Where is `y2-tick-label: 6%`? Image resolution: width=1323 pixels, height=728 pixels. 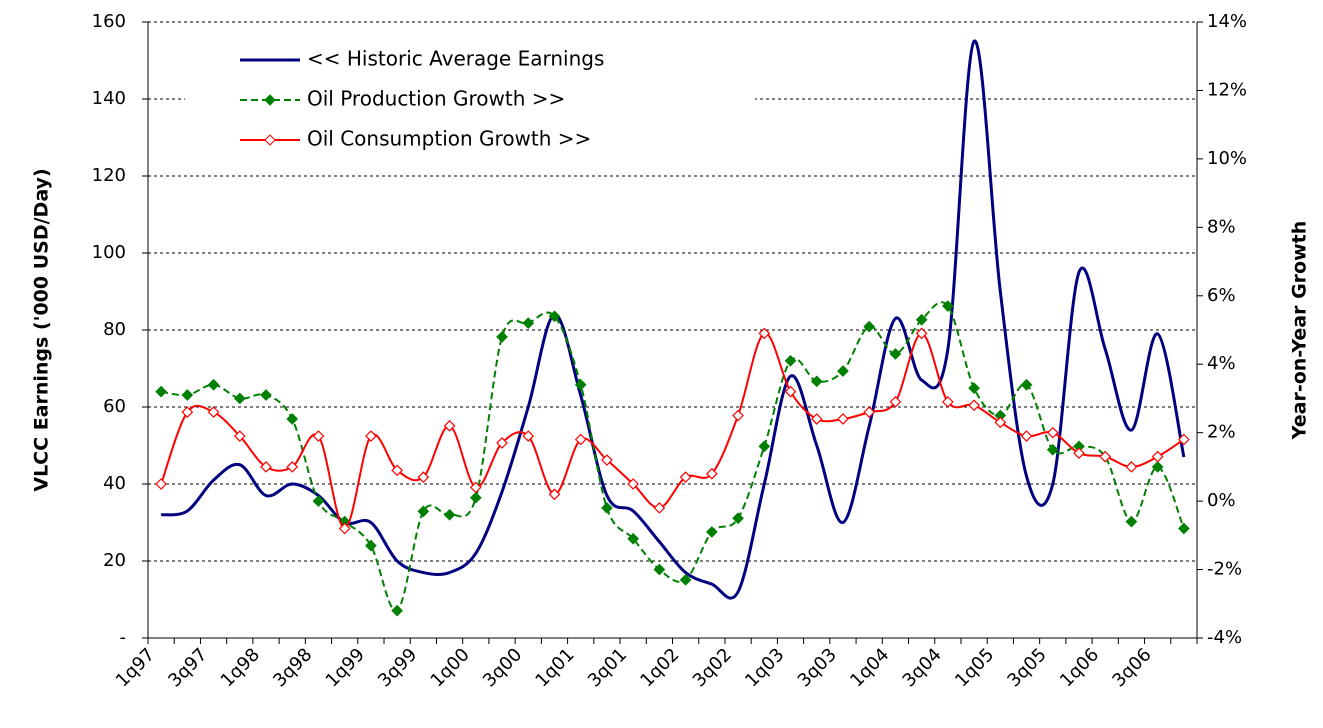
y2-tick-label: 6% is located at coordinates (1221, 295).